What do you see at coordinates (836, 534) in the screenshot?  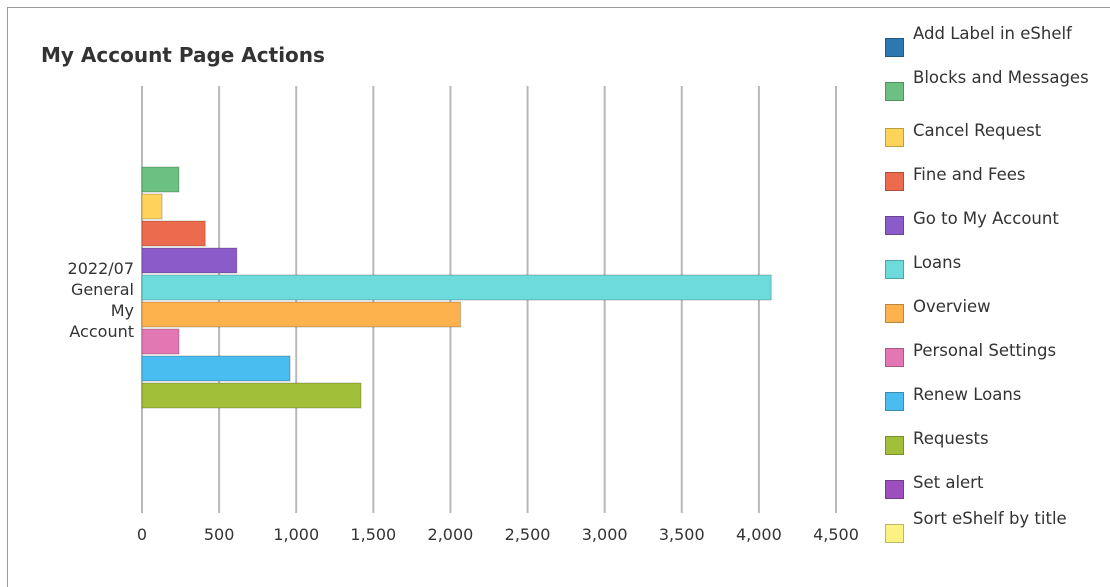 I see `x-tick-label: 4,500` at bounding box center [836, 534].